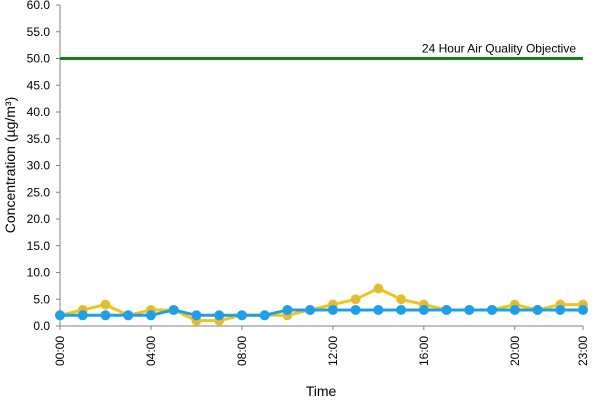 The height and width of the screenshot is (400, 600). I want to click on y-tick-label: 55.0, so click(39, 32).